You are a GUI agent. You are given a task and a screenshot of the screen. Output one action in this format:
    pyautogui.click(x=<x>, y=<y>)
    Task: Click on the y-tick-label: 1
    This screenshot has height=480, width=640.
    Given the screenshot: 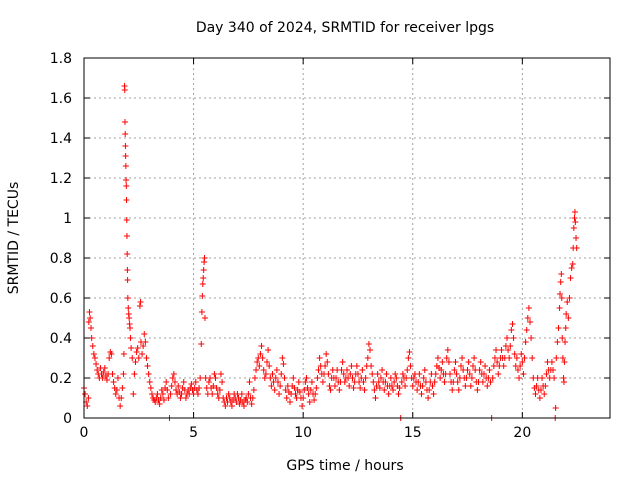 What is the action you would take?
    pyautogui.click(x=67, y=219)
    